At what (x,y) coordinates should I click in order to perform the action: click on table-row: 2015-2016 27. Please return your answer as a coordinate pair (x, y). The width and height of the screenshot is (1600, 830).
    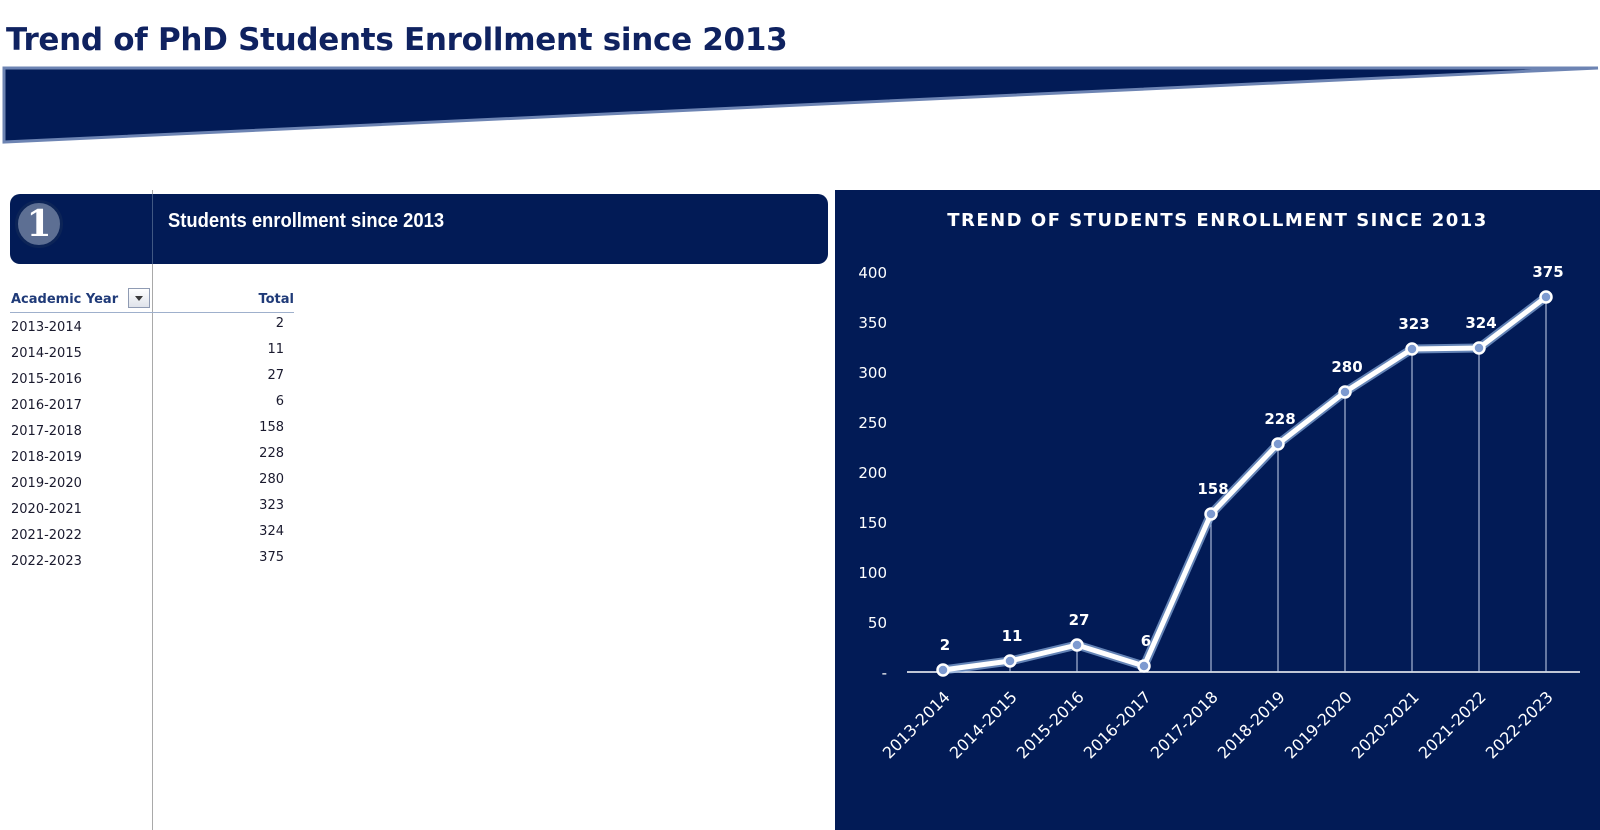
    Looking at the image, I should click on (152, 378).